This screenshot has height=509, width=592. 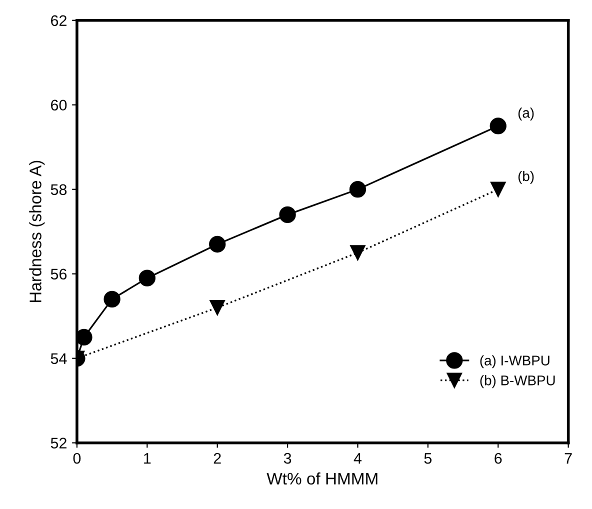 I want to click on x-tick-label: 3, so click(x=288, y=458).